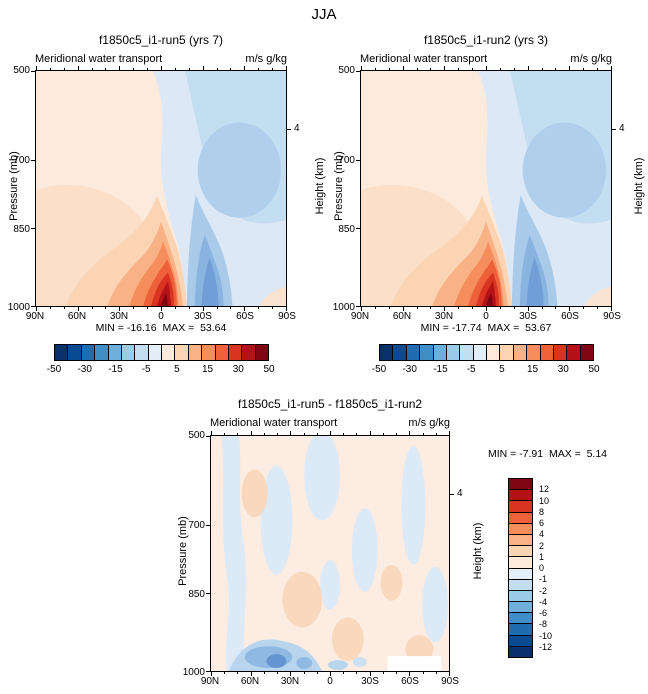  Describe the element at coordinates (297, 128) in the screenshot. I see `height-tick-label: 4` at that location.